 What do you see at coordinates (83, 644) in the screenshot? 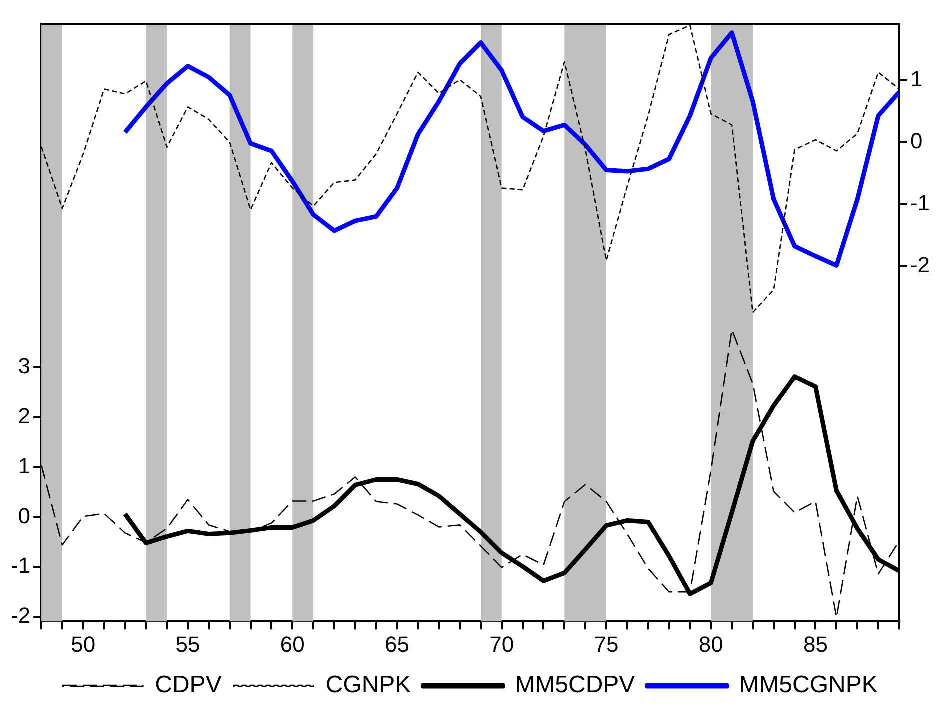
I see `x-tick-label: 50` at bounding box center [83, 644].